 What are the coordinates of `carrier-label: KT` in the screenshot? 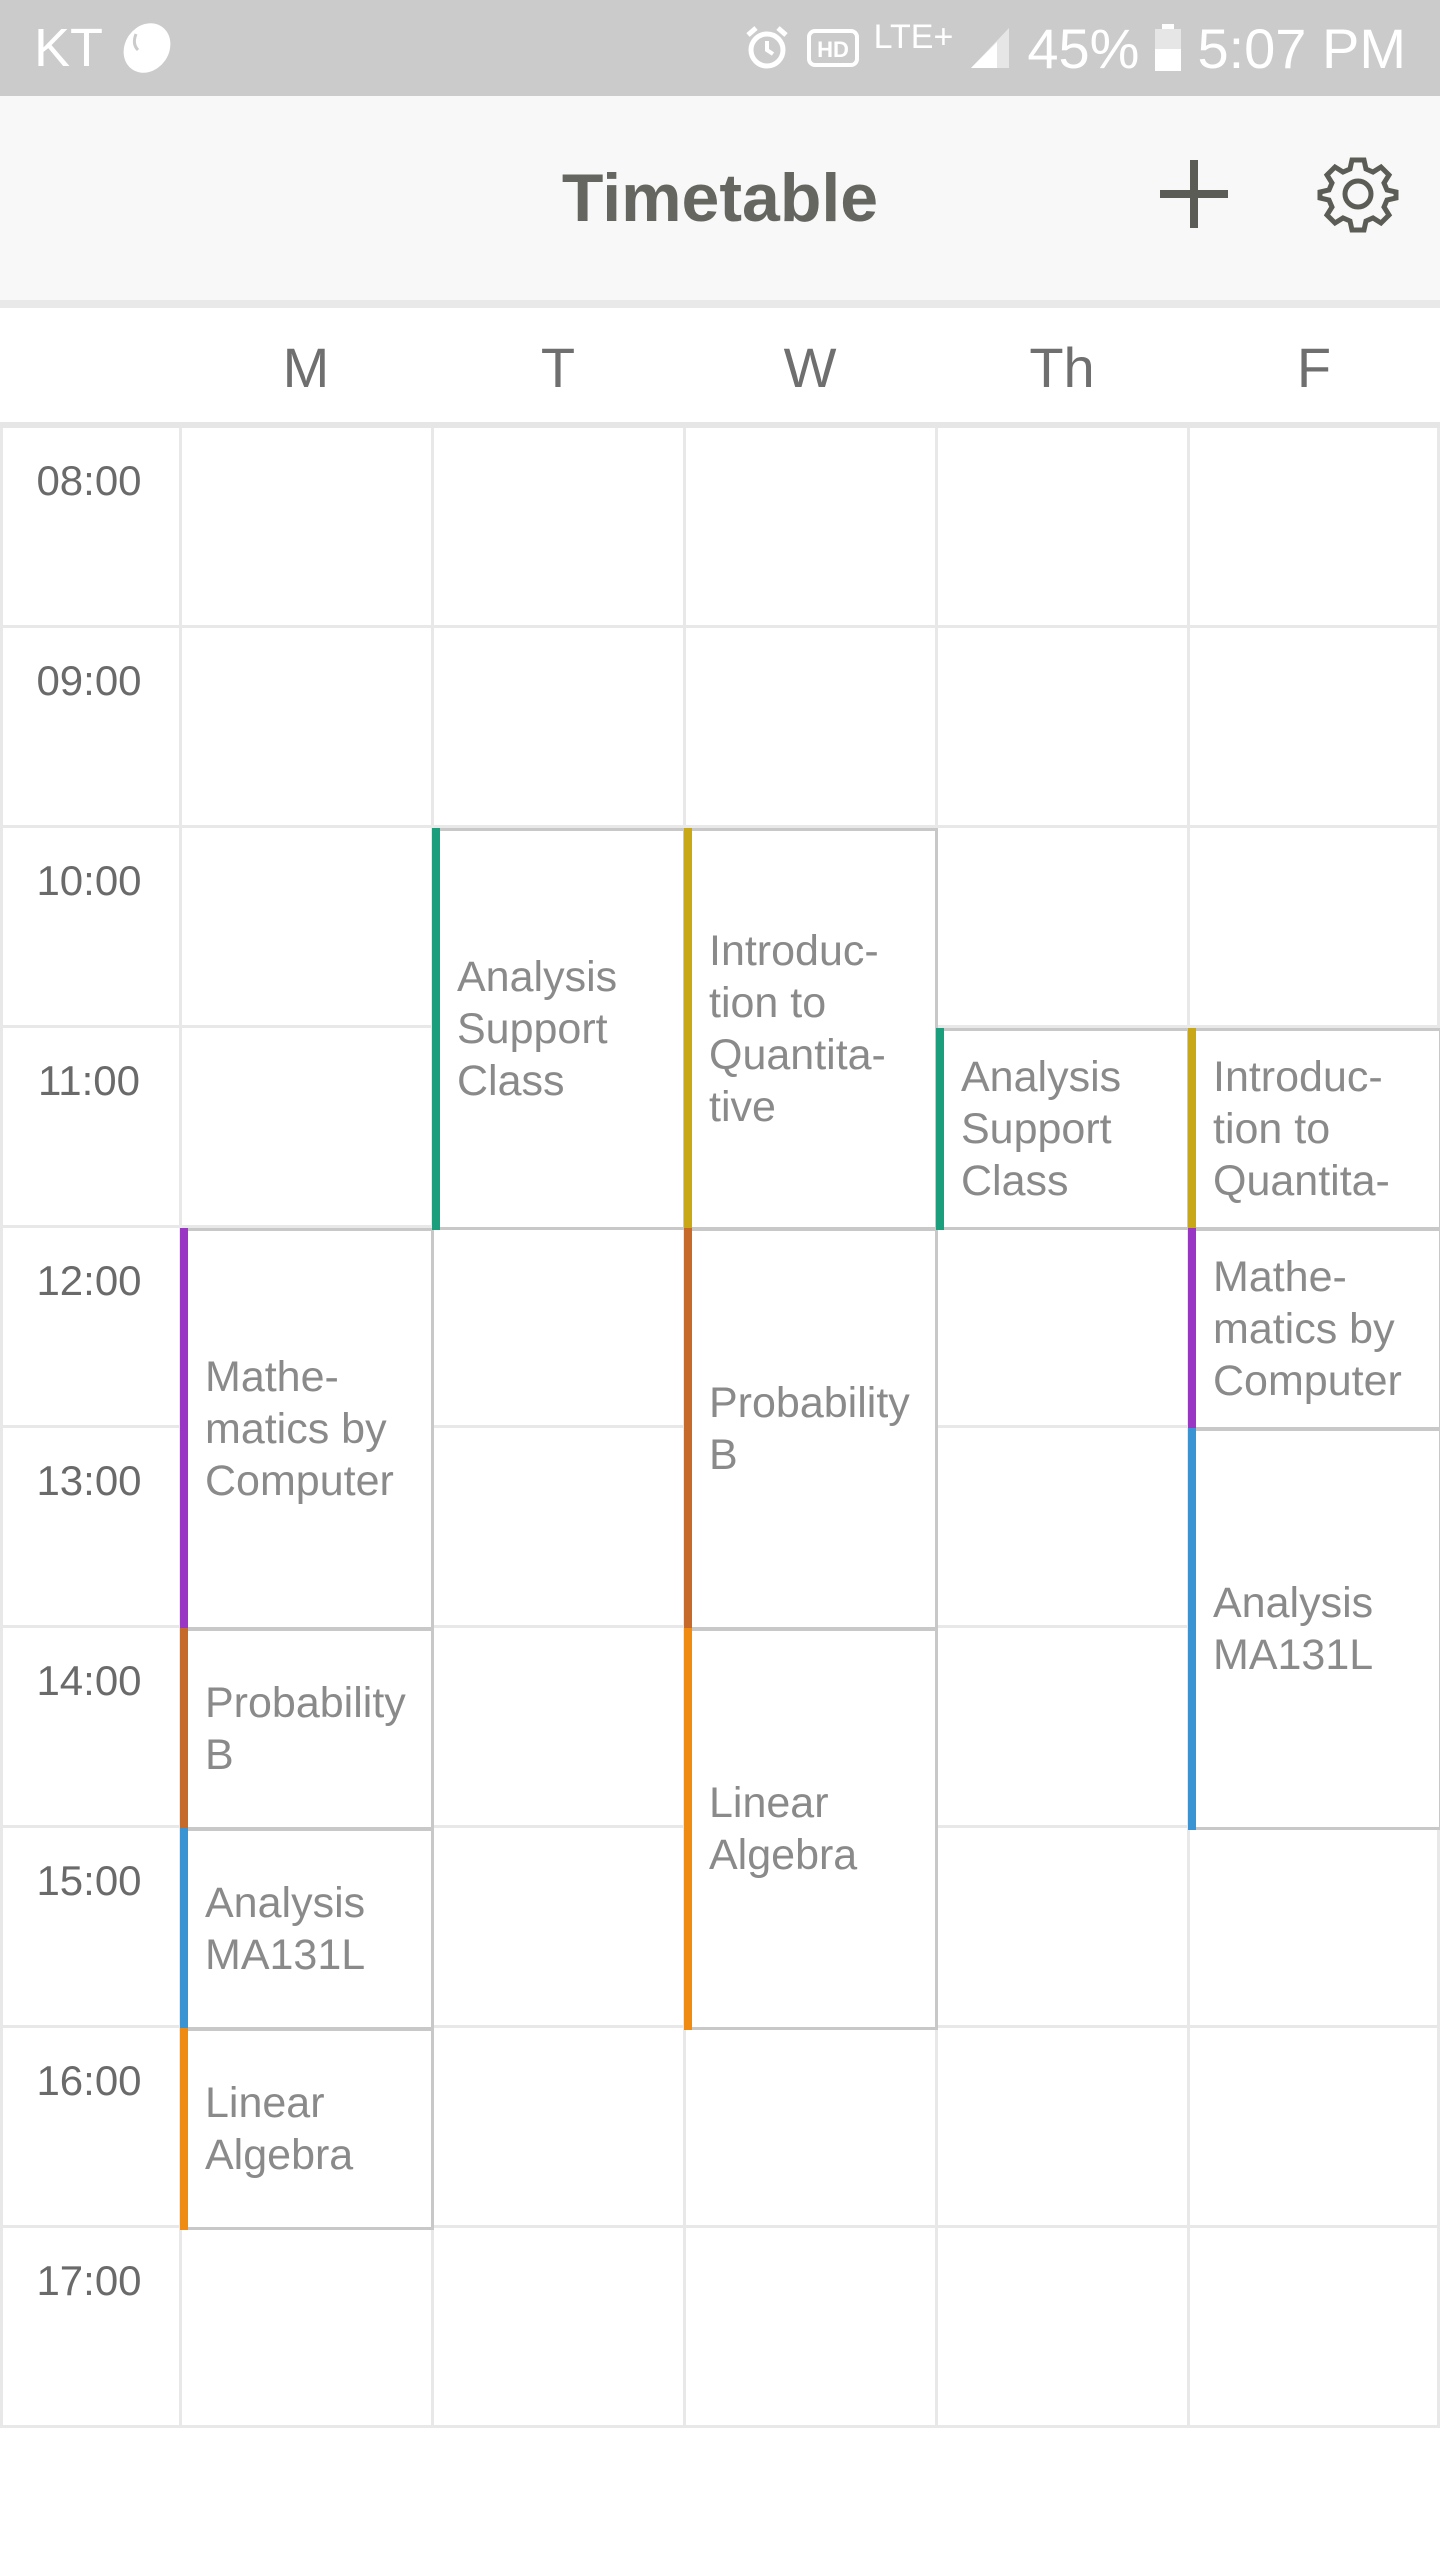 It's located at (69, 48).